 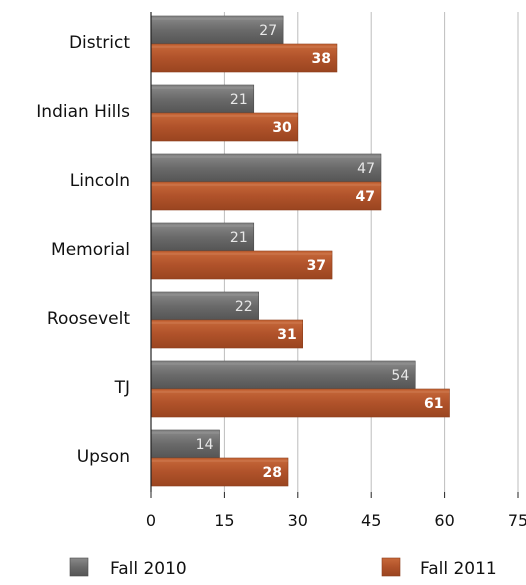 I want to click on bar-fall-2010-lincoln, so click(x=266, y=168).